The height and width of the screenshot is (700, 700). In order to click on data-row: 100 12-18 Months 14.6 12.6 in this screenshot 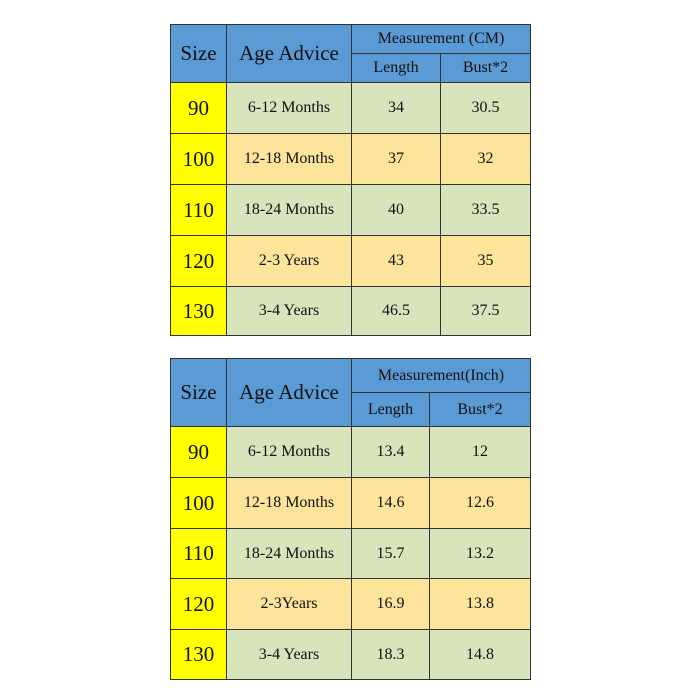, I will do `click(351, 503)`.